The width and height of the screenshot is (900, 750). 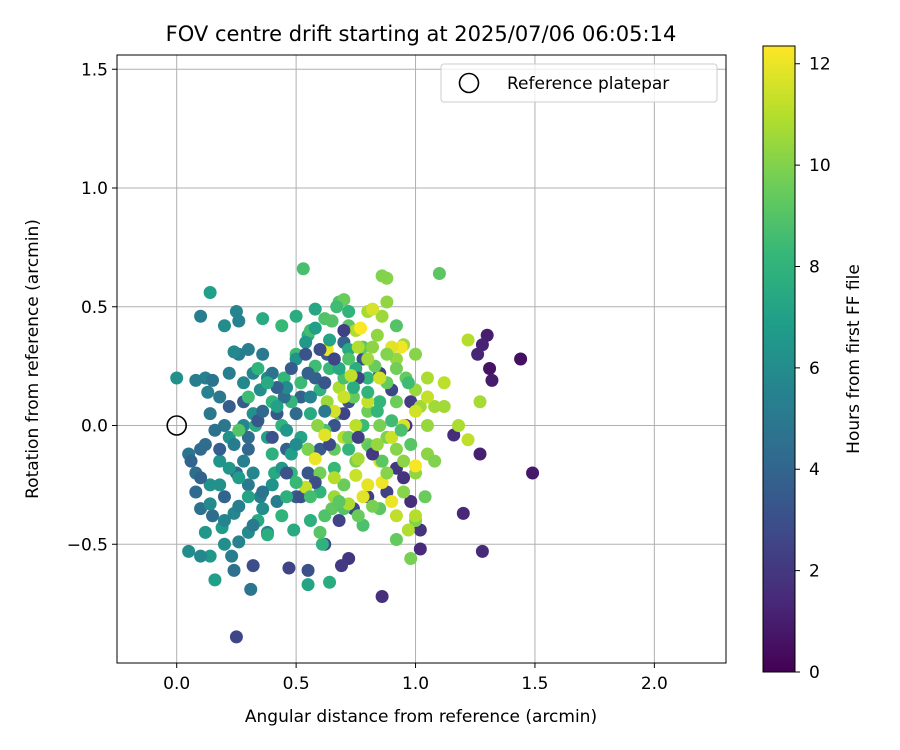 I want to click on y-tick-label: 0.5, so click(x=94, y=308).